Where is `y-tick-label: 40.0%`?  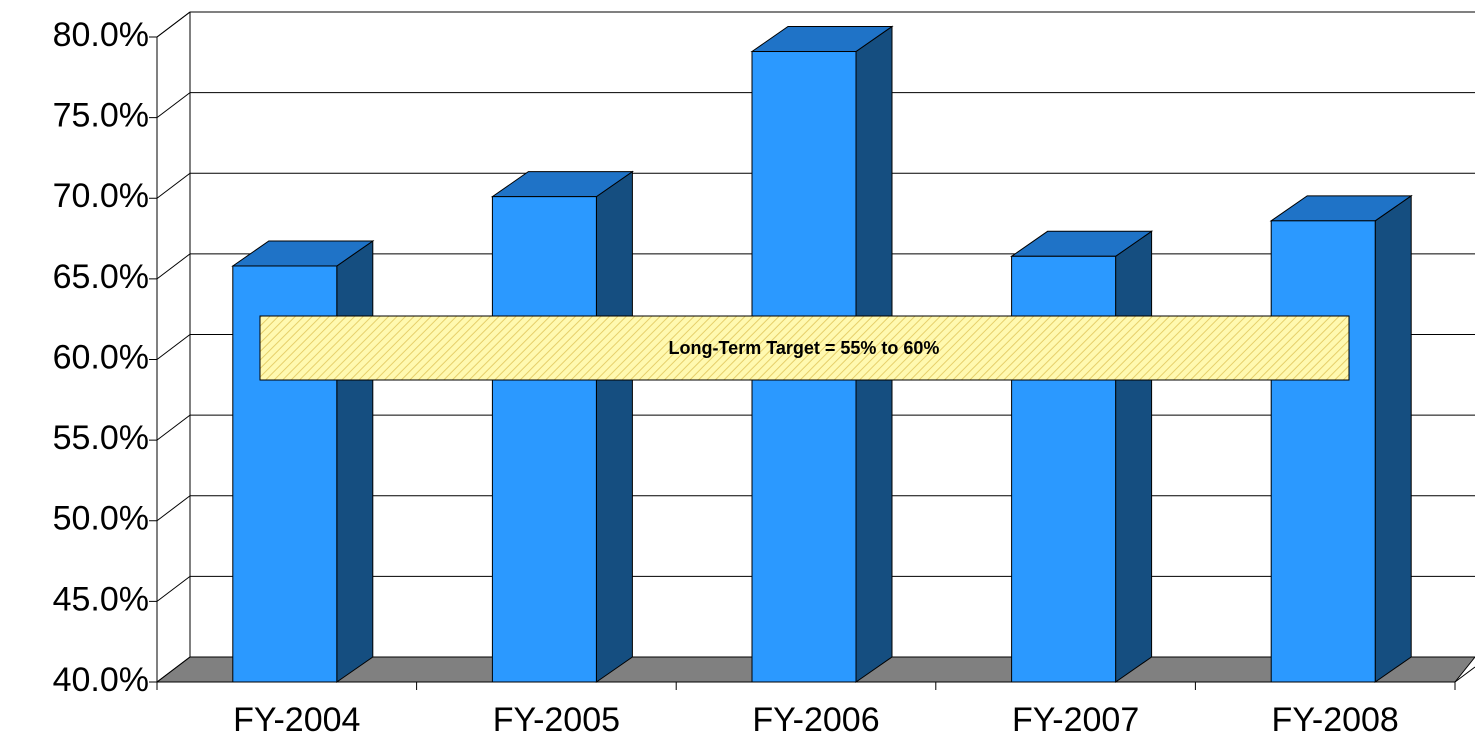
y-tick-label: 40.0% is located at coordinates (101, 680).